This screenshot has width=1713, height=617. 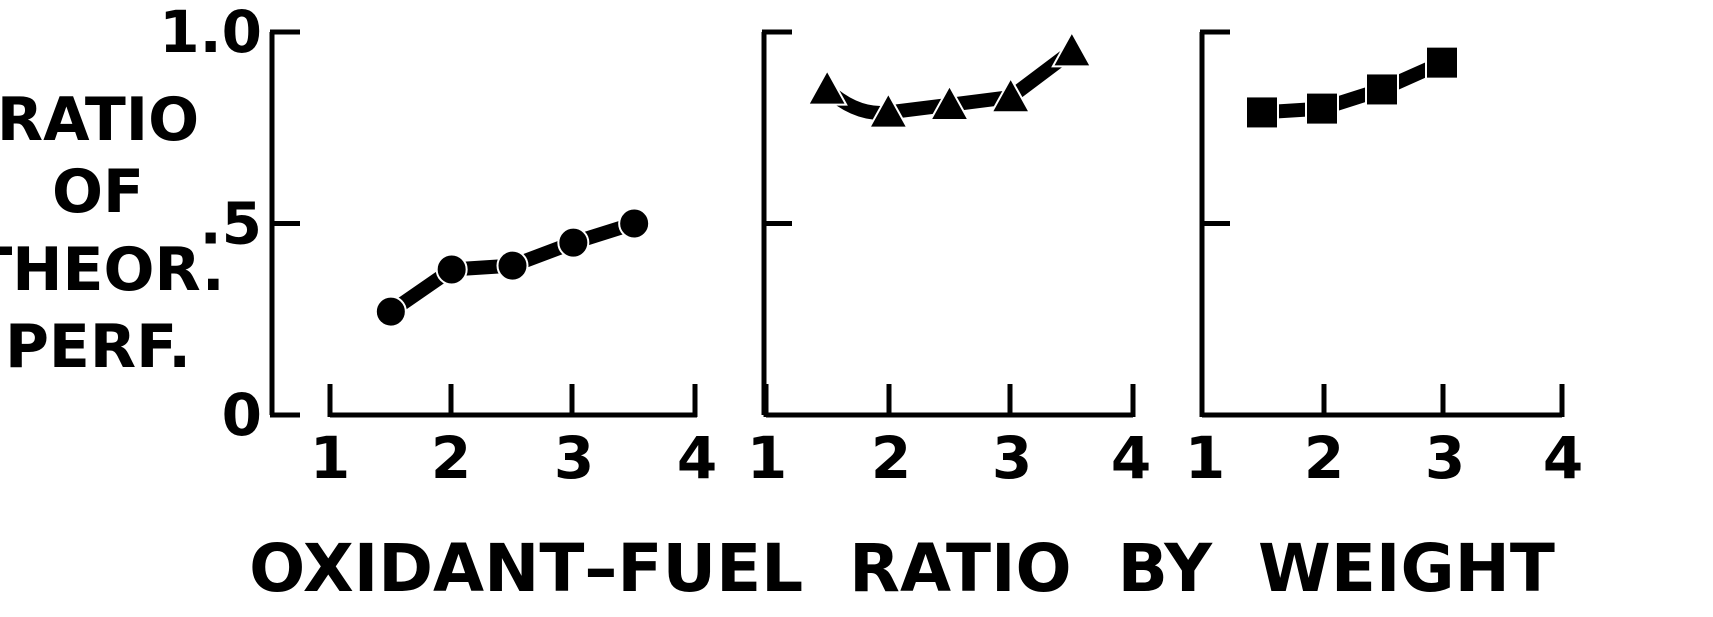 What do you see at coordinates (902, 568) in the screenshot?
I see `x-axis-label: OXIDANT–FUEL RATIO BY WEIGHT` at bounding box center [902, 568].